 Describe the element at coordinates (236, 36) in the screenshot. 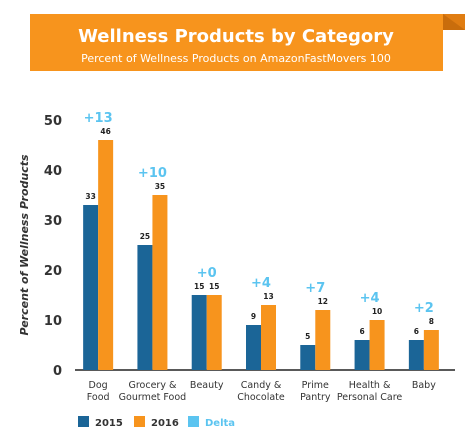

I see `chart-title: Wellness Products by Category` at that location.